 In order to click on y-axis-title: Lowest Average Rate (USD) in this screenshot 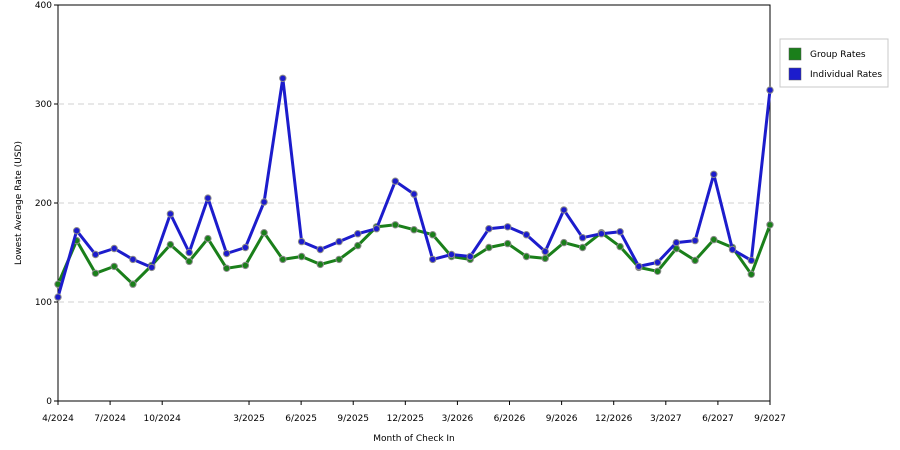, I will do `click(19, 203)`.